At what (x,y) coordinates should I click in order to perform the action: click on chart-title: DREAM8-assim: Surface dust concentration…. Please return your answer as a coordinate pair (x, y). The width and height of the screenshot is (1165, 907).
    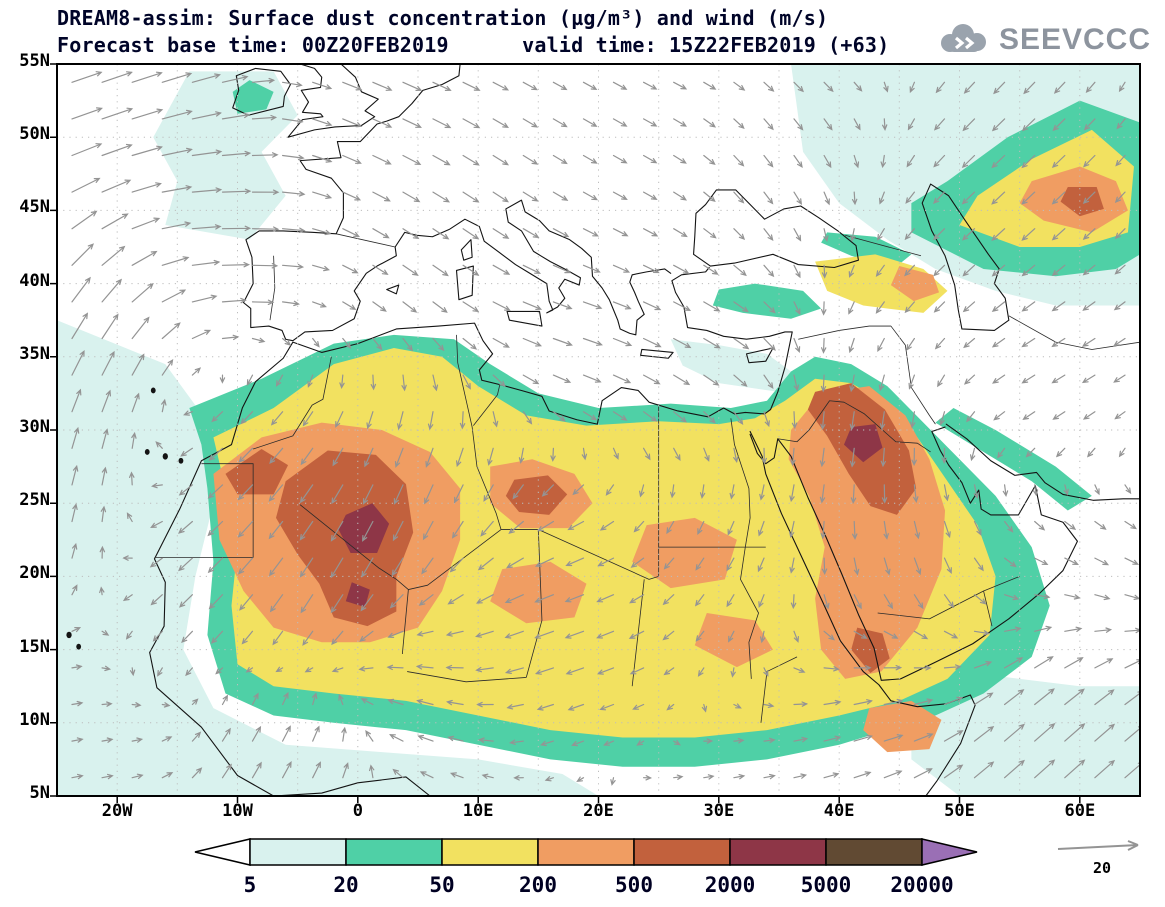
    Looking at the image, I should click on (443, 18).